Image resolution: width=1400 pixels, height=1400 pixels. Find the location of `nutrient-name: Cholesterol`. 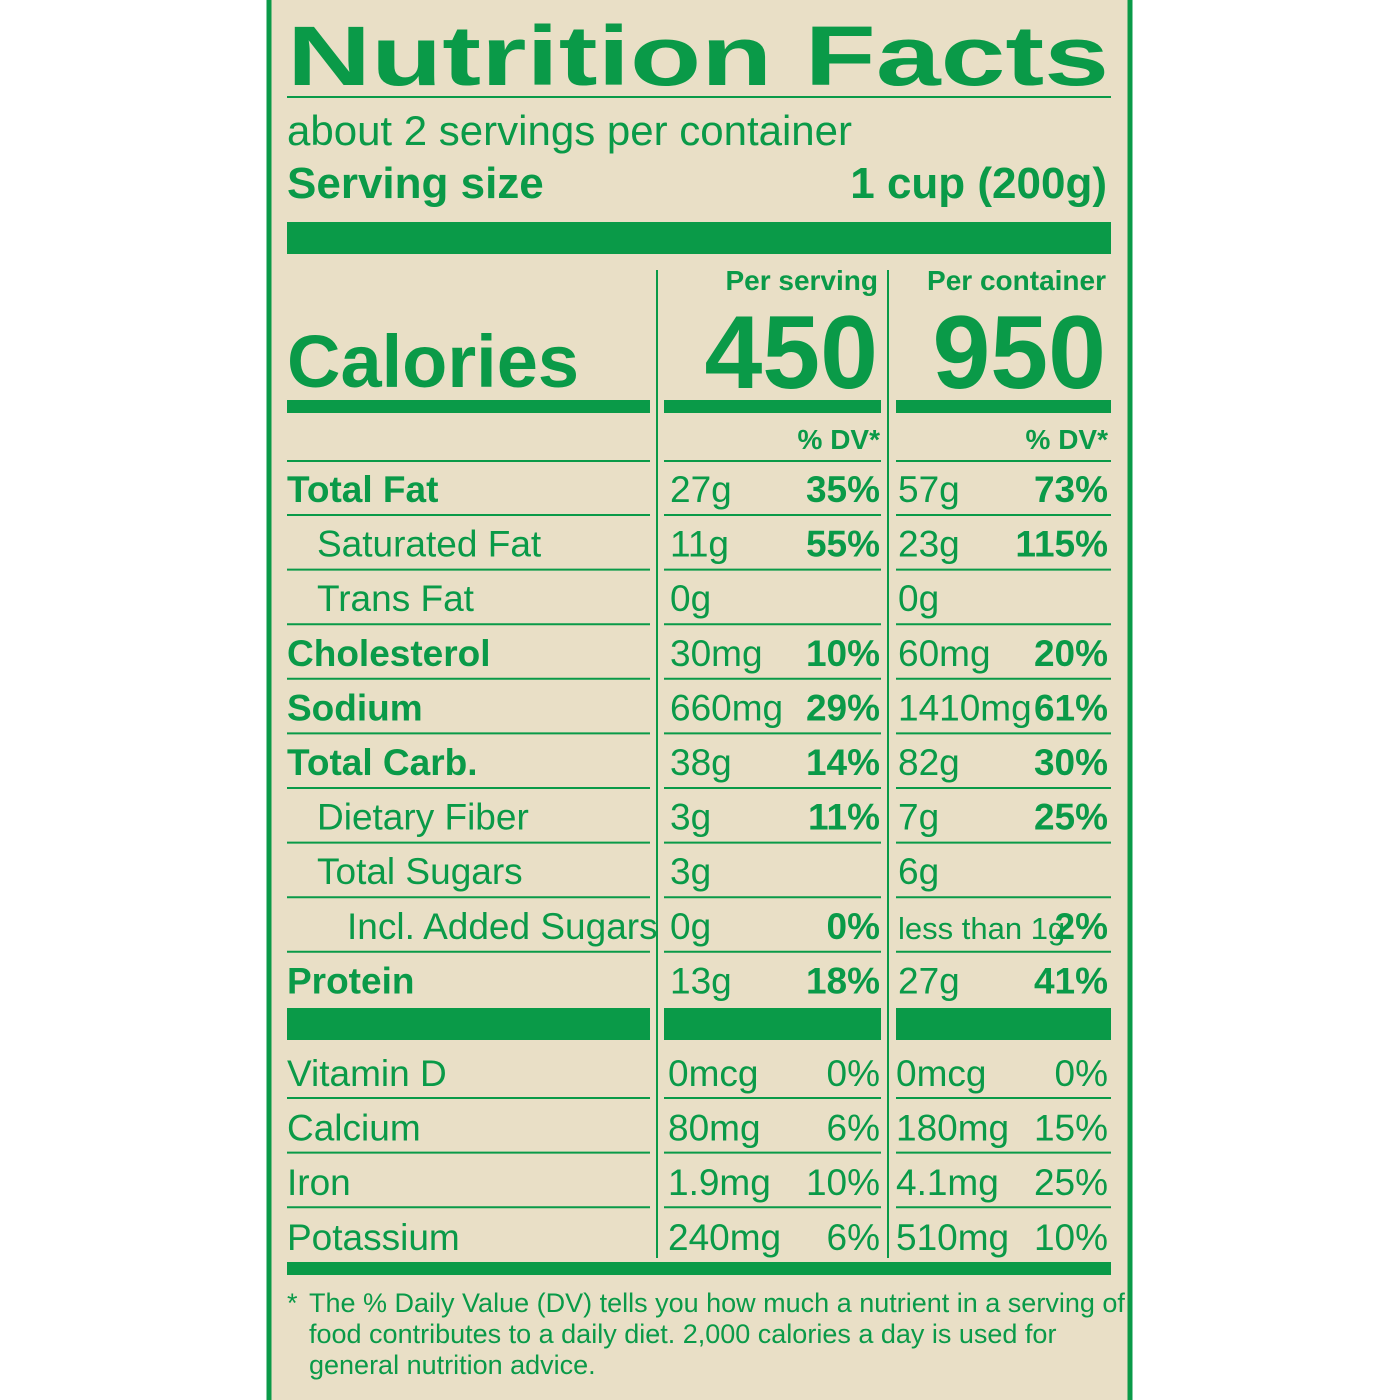

nutrient-name: Cholesterol is located at coordinates (389, 653).